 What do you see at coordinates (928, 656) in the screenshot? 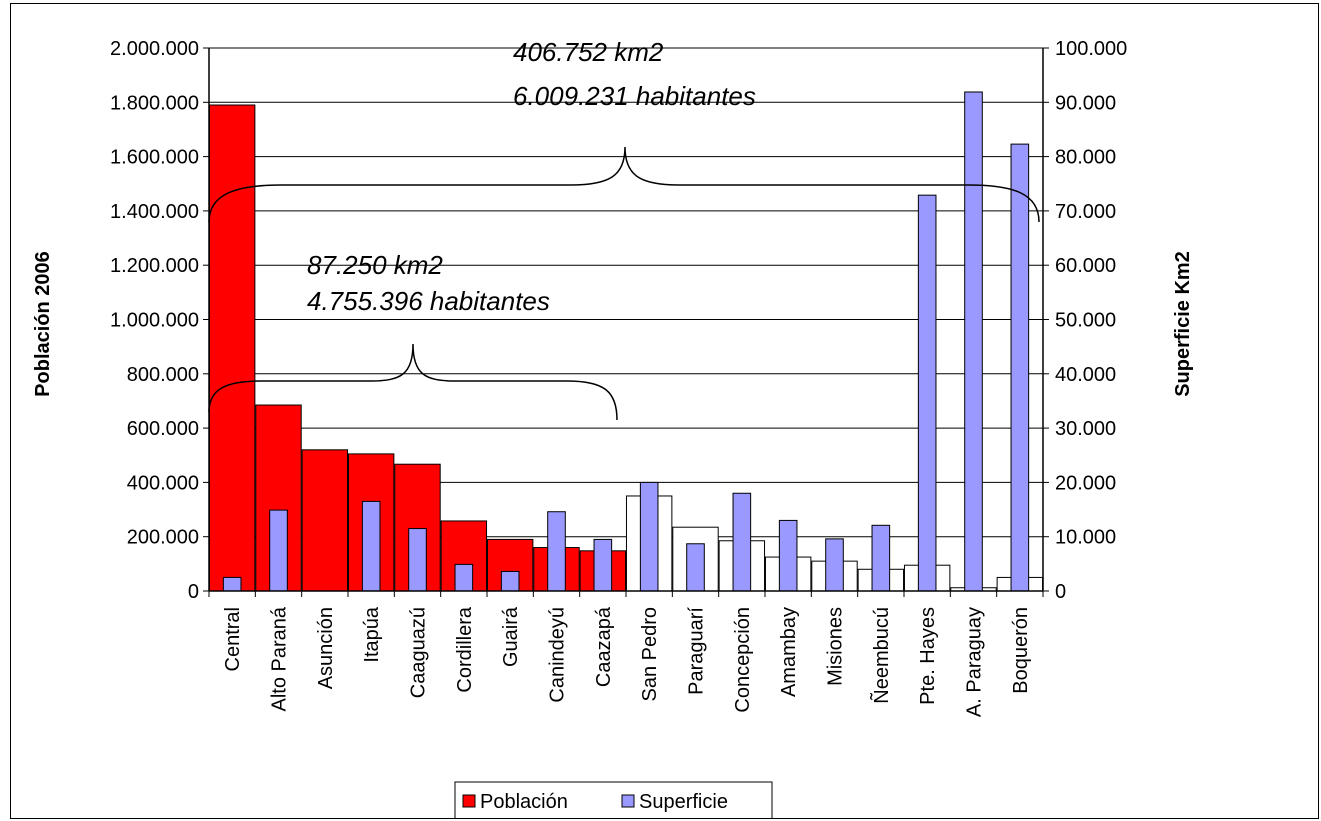
I see `category-label: Pte. Hayes` at bounding box center [928, 656].